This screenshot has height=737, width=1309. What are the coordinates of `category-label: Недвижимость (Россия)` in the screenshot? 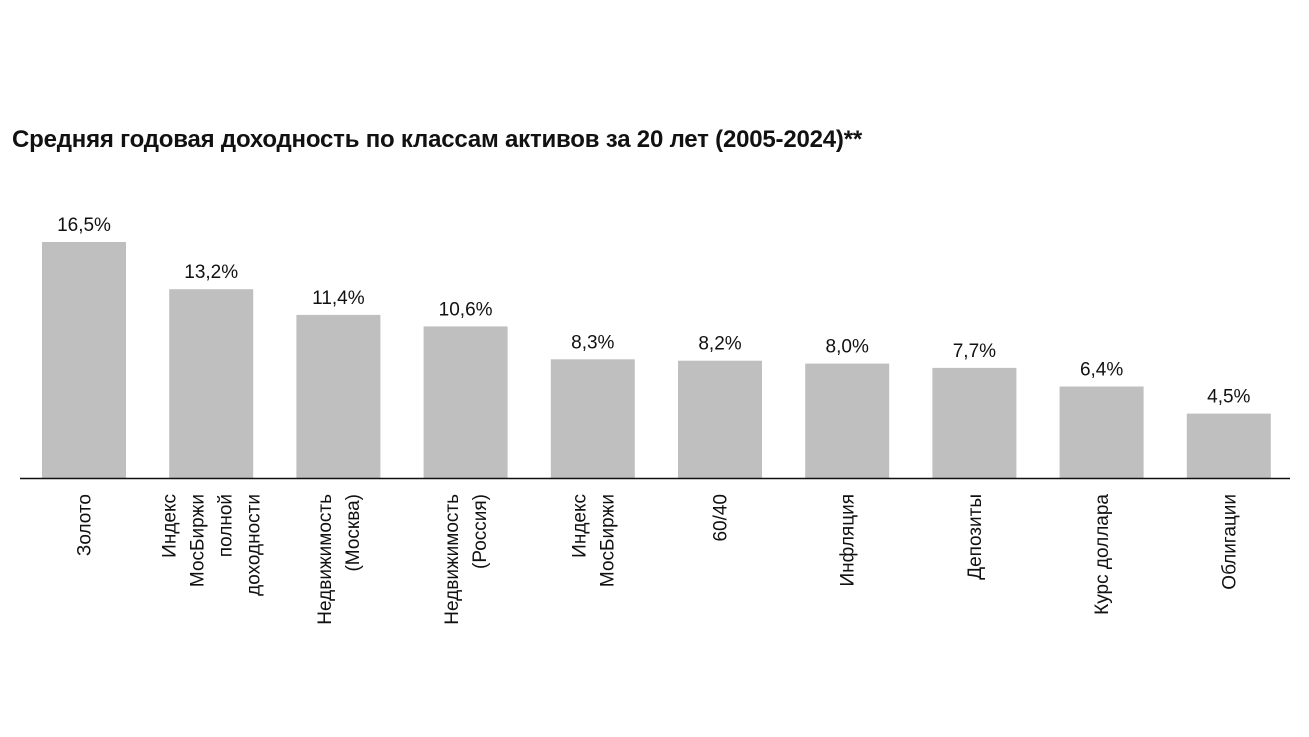 It's located at (466, 559).